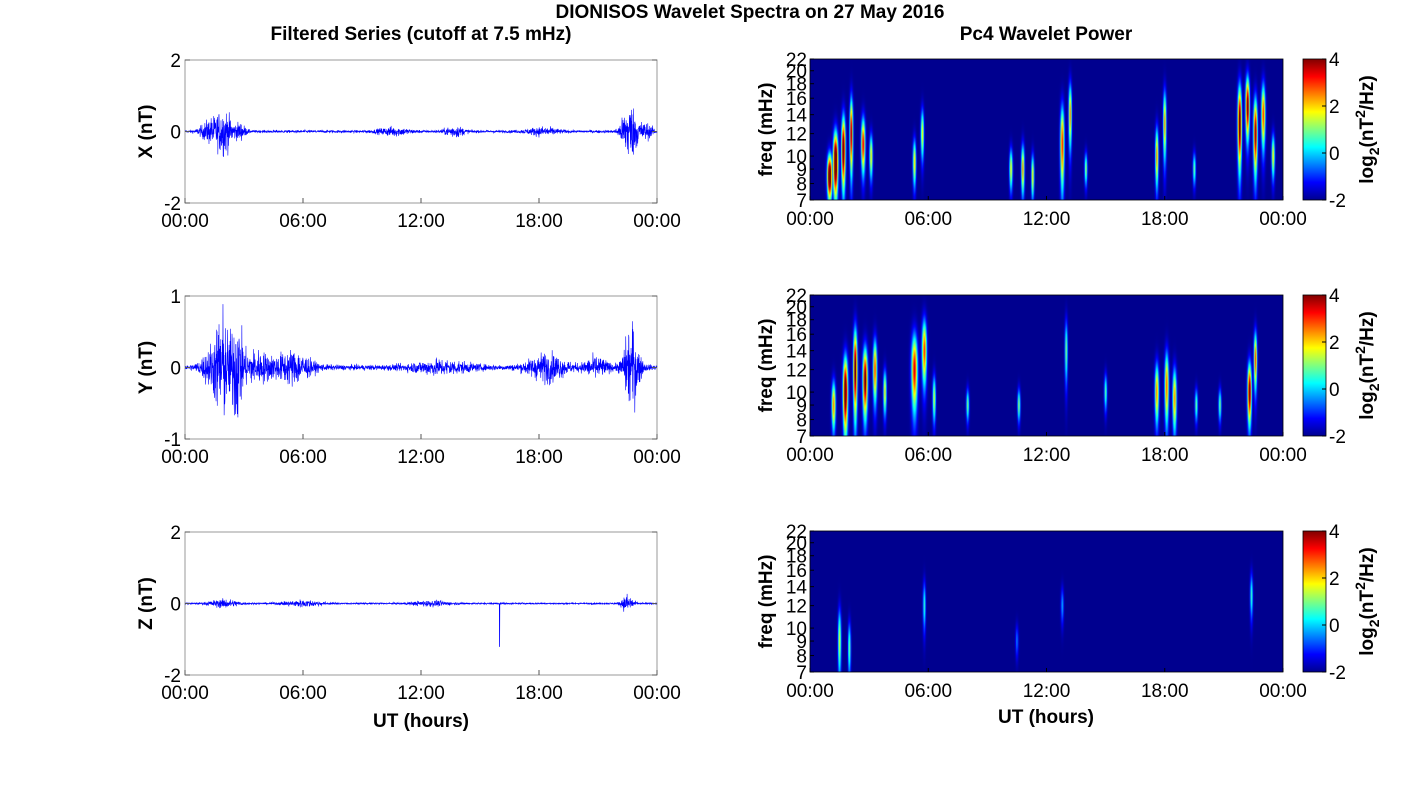 The height and width of the screenshot is (788, 1418). Describe the element at coordinates (1046, 601) in the screenshot. I see `power-map-z` at that location.